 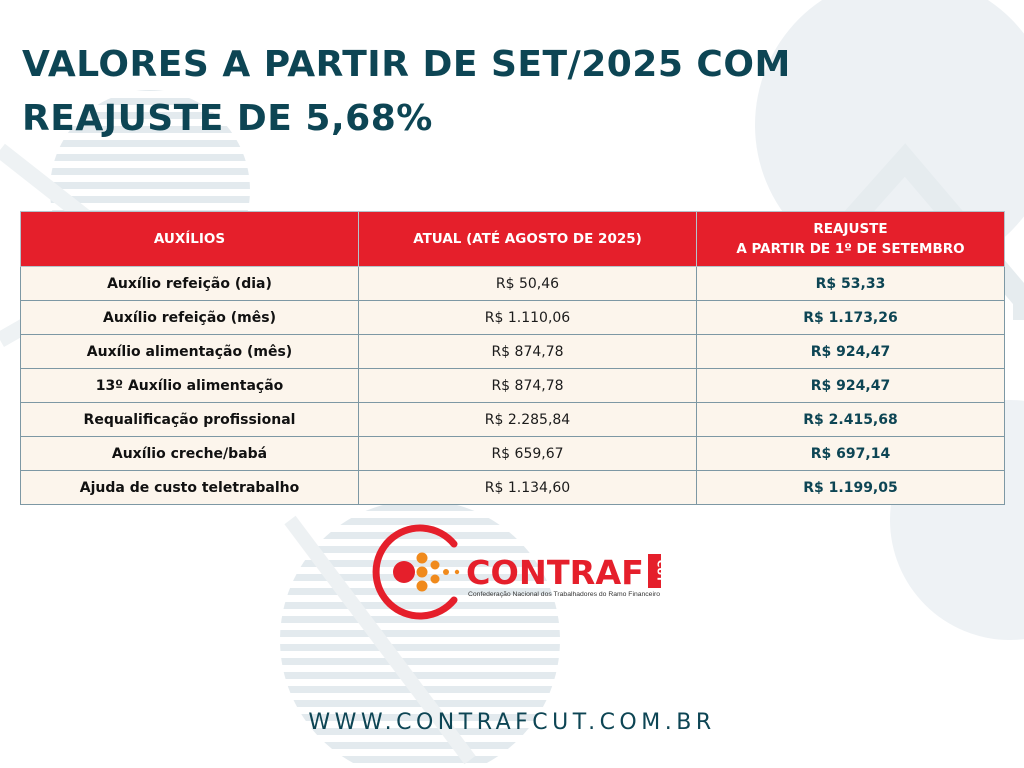 I want to click on website-url: WWW.CONTRAFCUT.COM.BR, so click(x=512, y=722).